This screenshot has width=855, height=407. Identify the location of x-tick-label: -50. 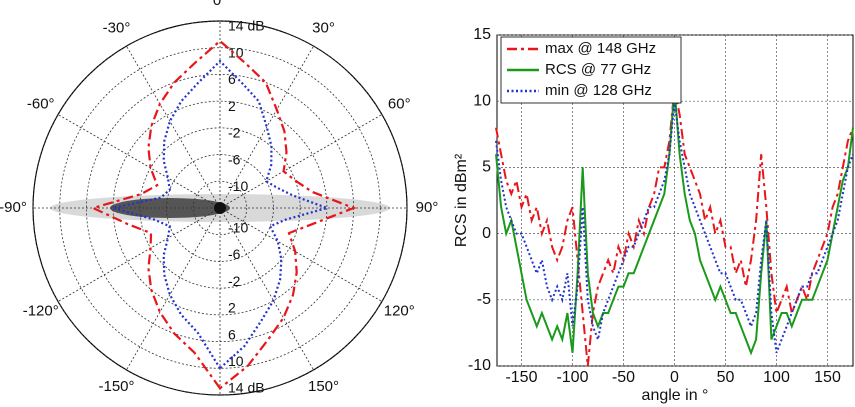
(623, 377).